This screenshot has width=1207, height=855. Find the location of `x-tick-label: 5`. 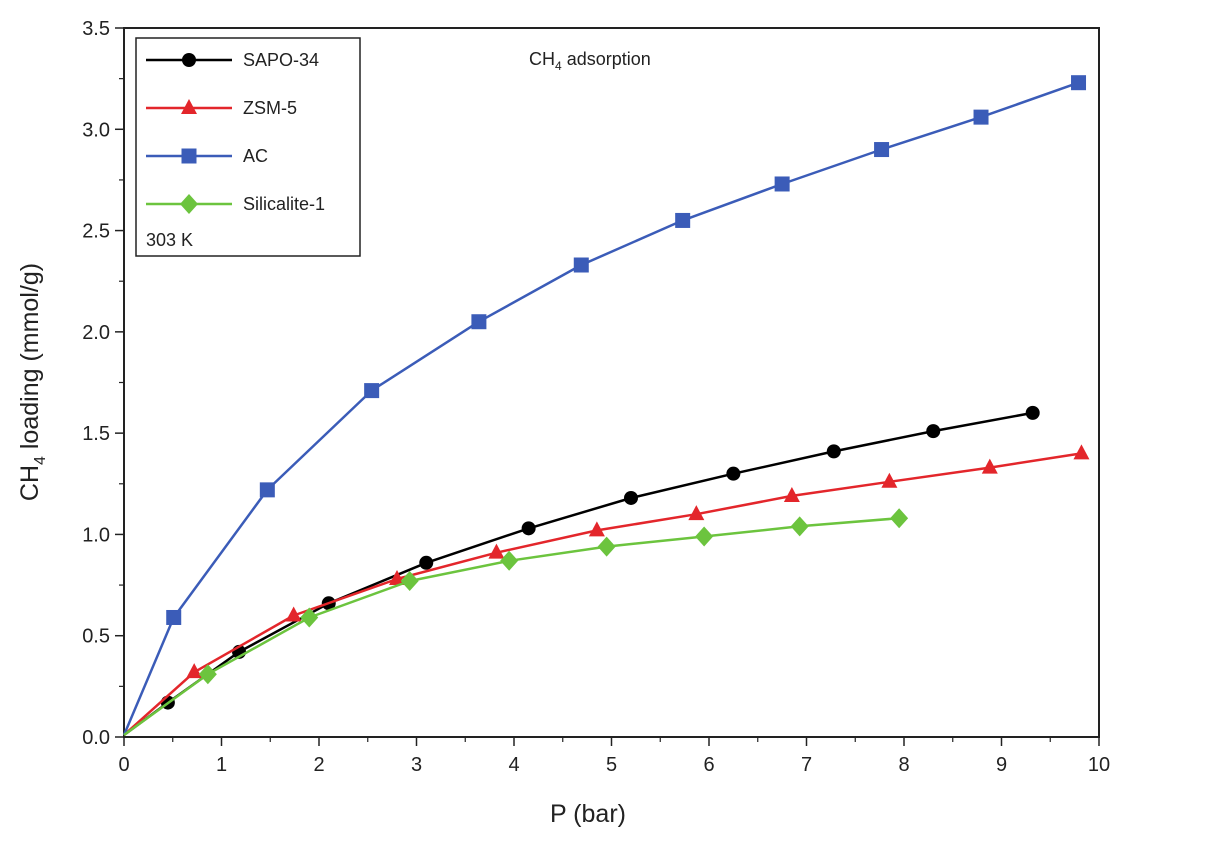

x-tick-label: 5 is located at coordinates (611, 765).